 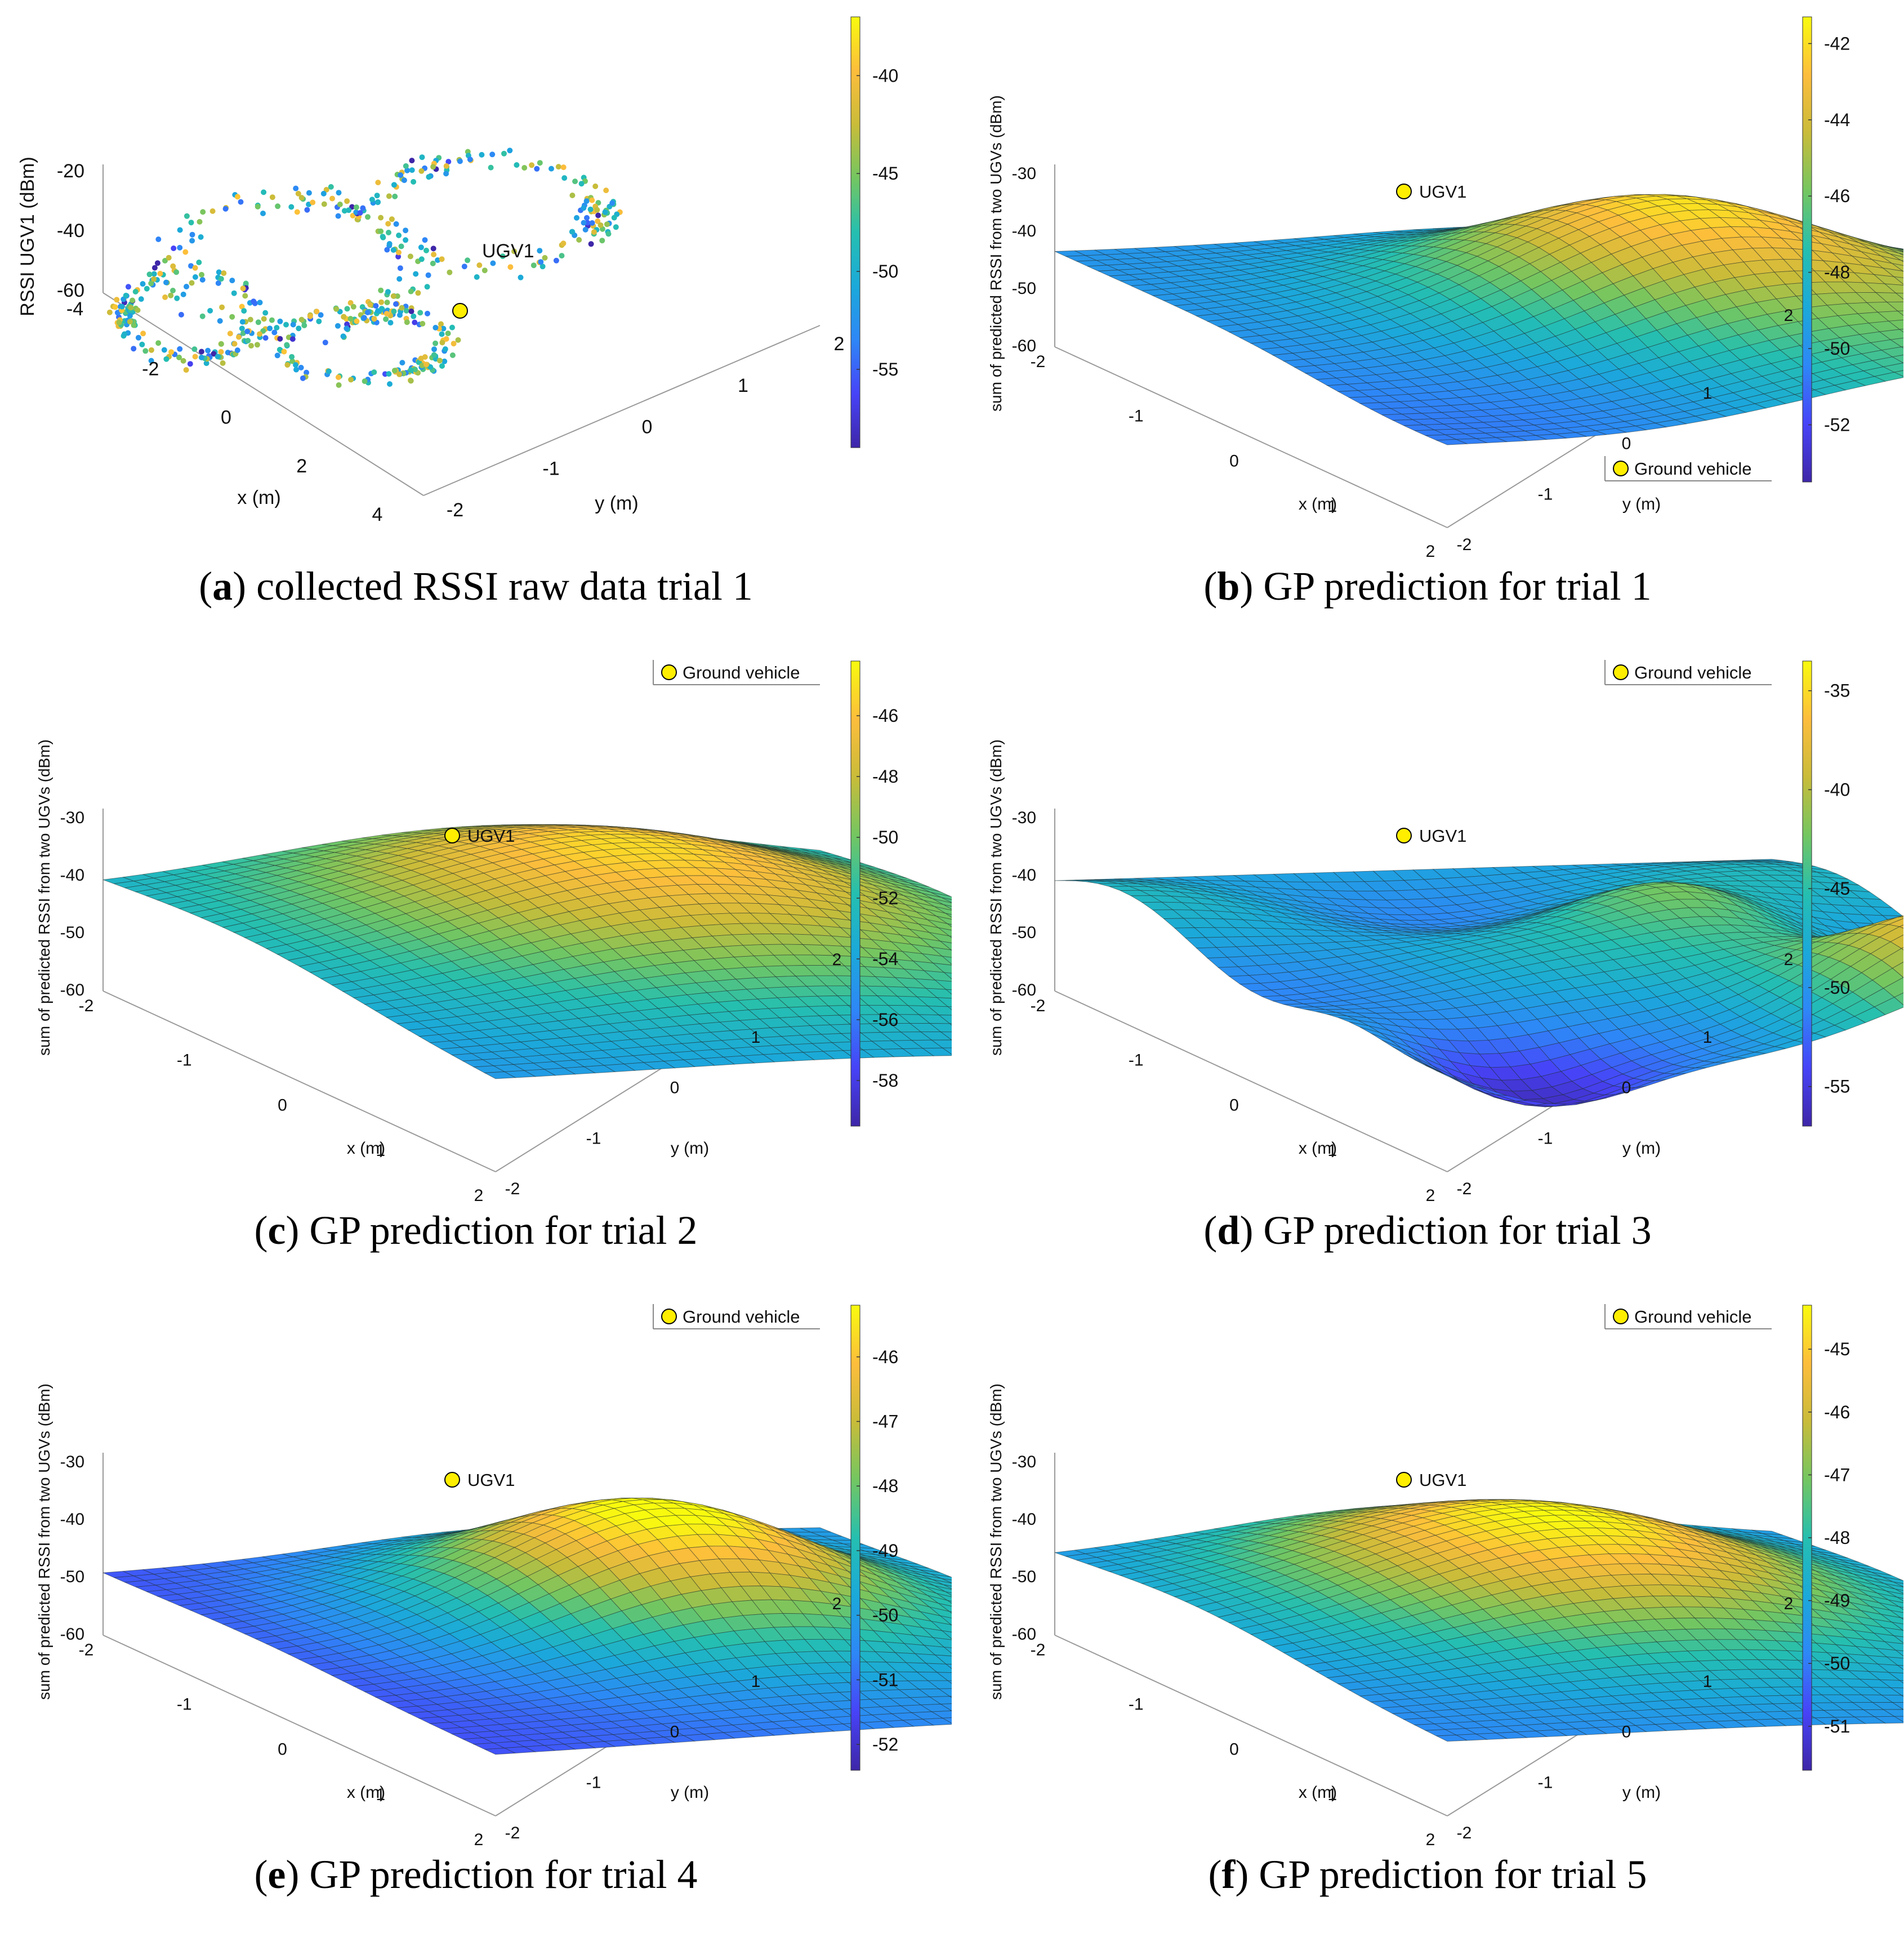 I want to click on y-tick-label: -1, so click(x=593, y=1138).